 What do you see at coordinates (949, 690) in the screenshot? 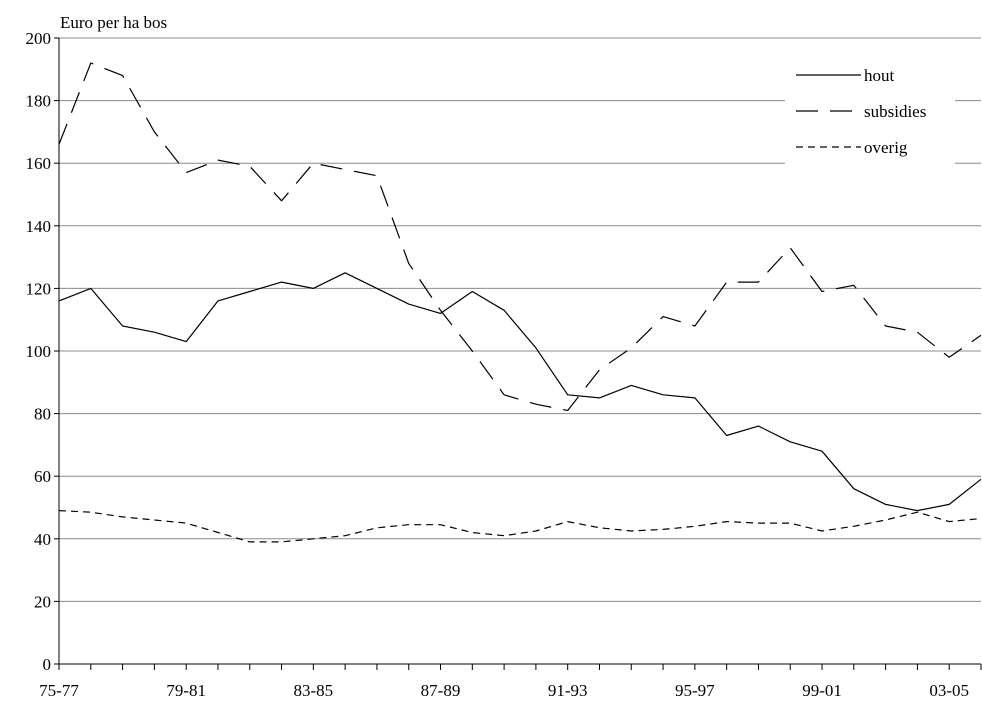
I see `x-tick-label: 03-05` at bounding box center [949, 690].